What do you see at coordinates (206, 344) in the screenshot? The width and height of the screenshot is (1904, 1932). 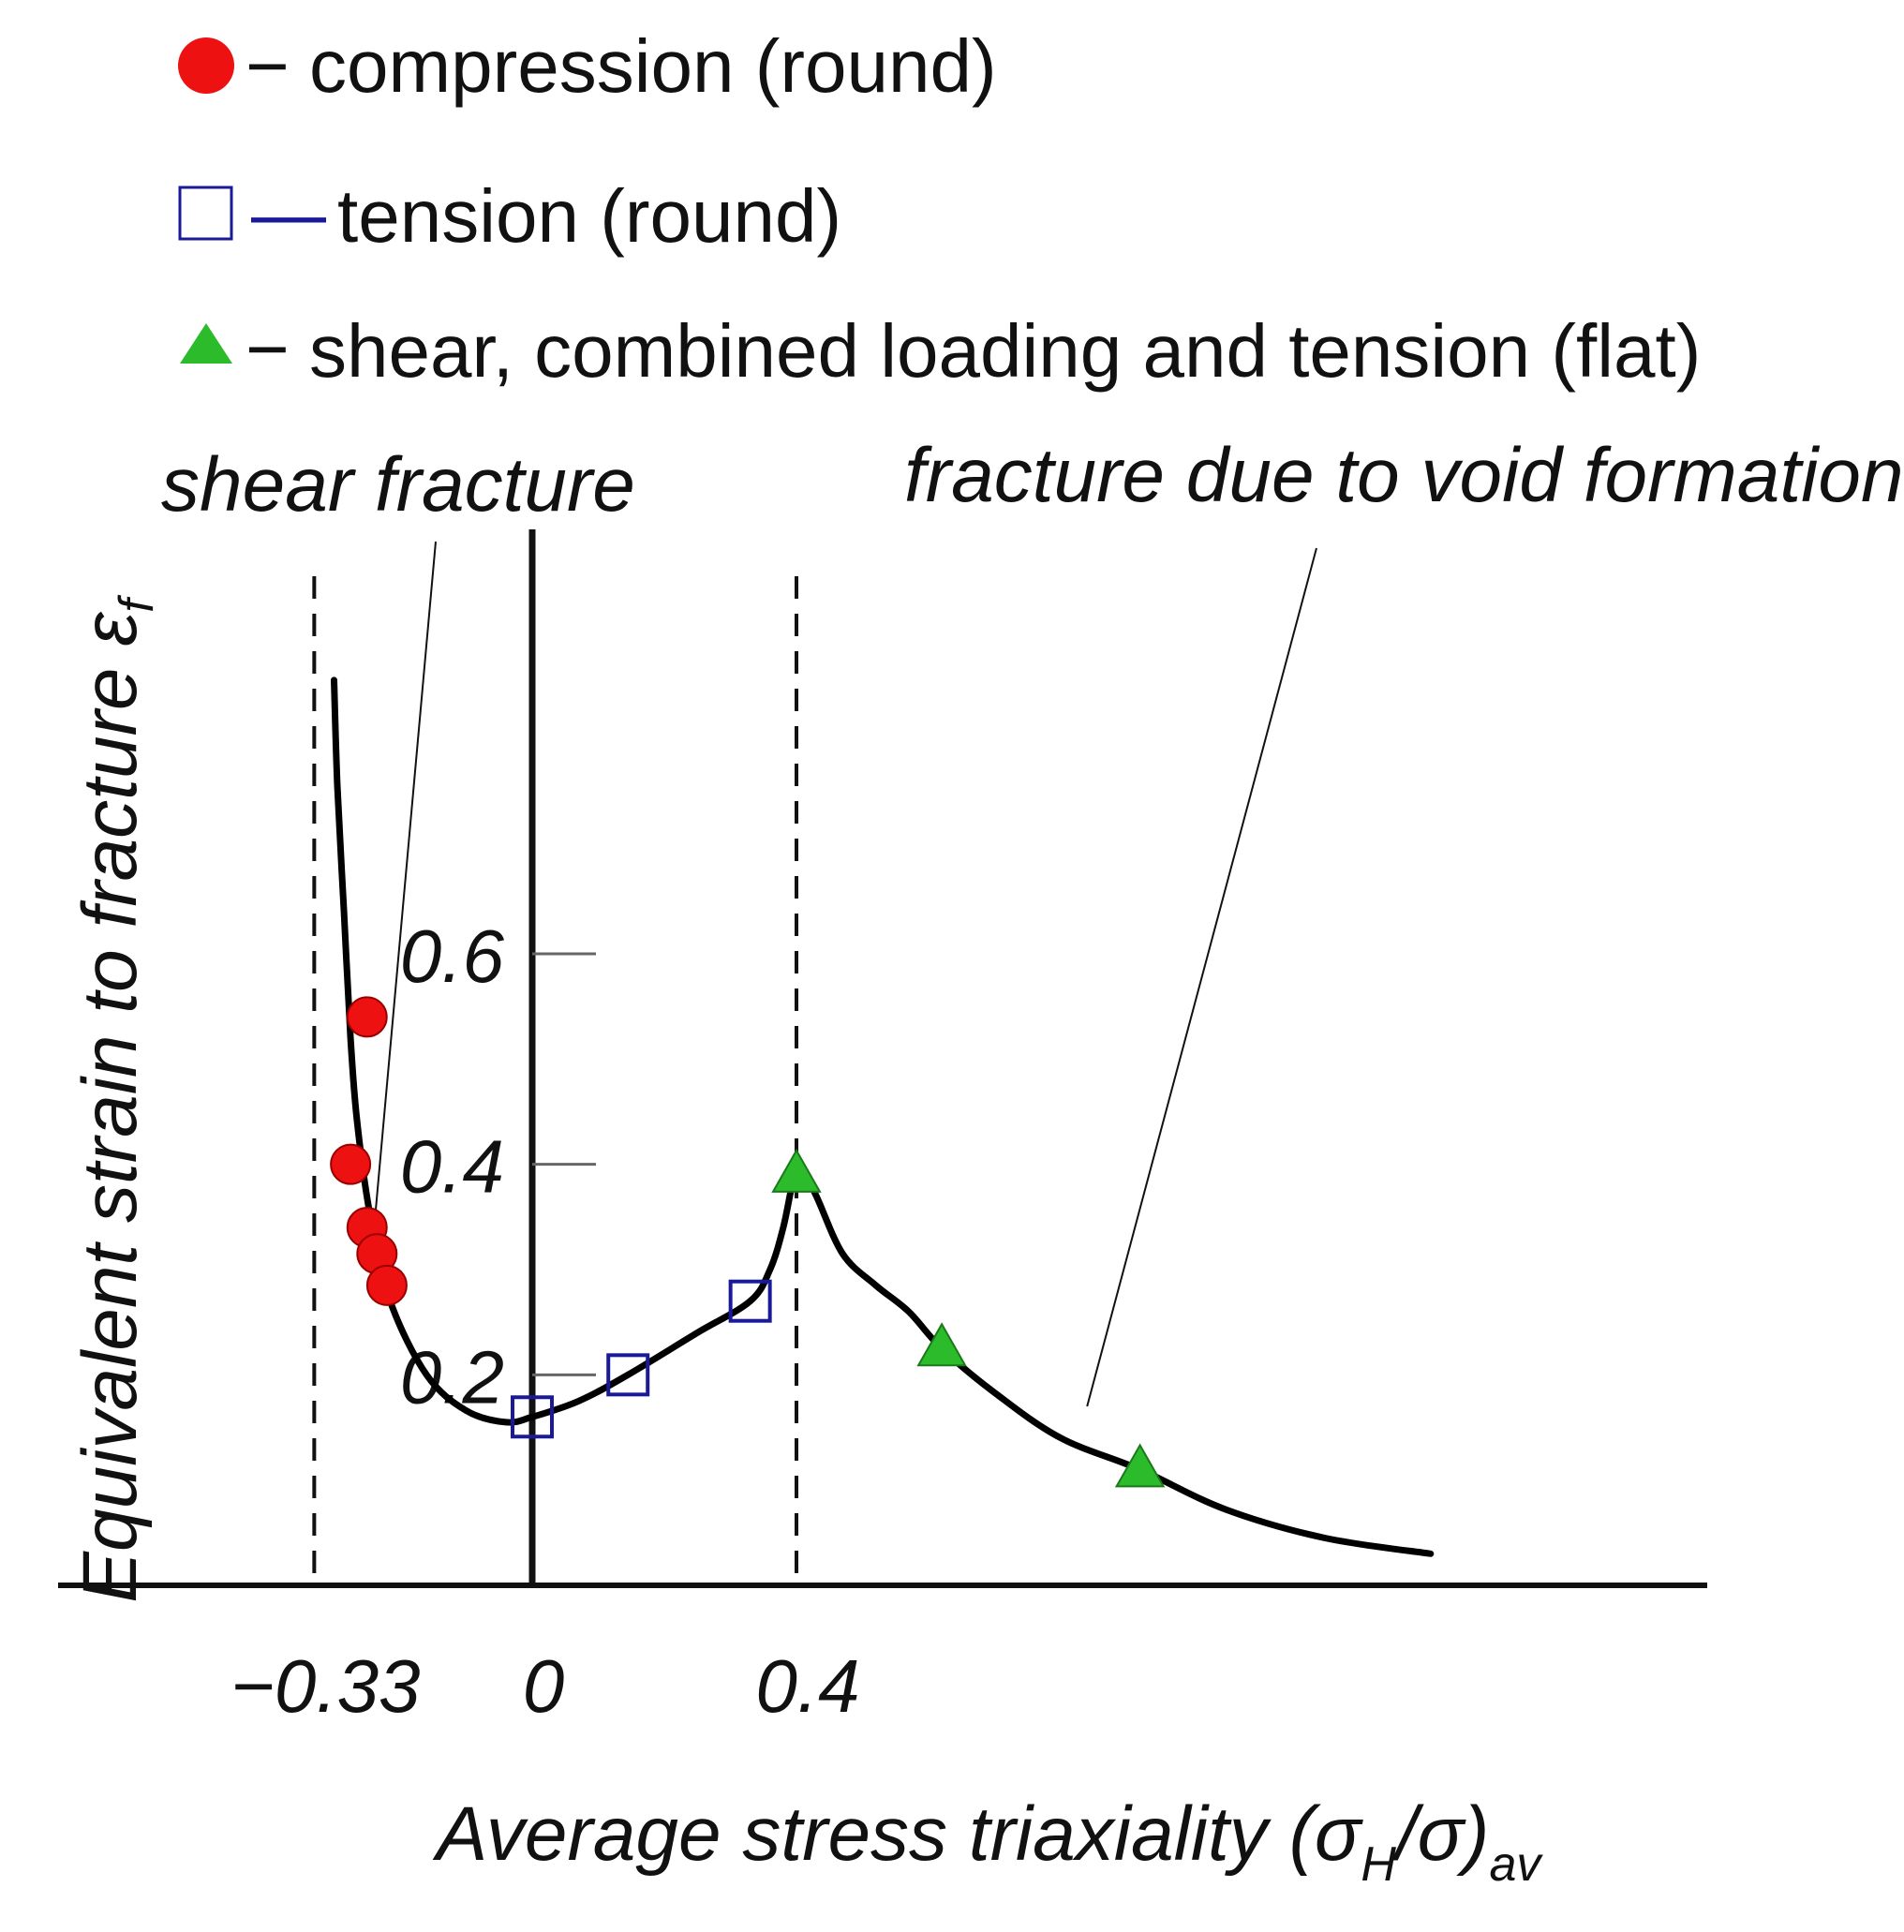 I see `legend-shear-marker` at bounding box center [206, 344].